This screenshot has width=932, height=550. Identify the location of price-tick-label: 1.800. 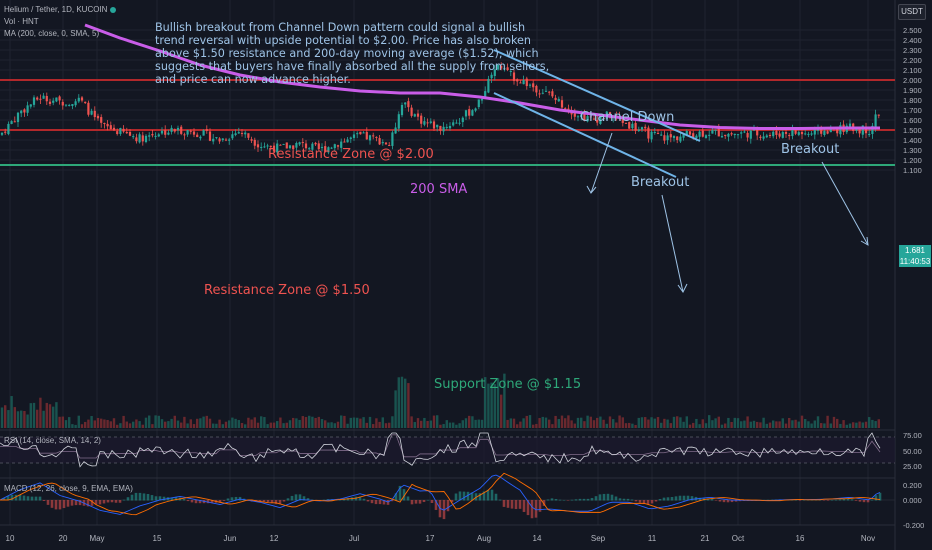
(912, 100).